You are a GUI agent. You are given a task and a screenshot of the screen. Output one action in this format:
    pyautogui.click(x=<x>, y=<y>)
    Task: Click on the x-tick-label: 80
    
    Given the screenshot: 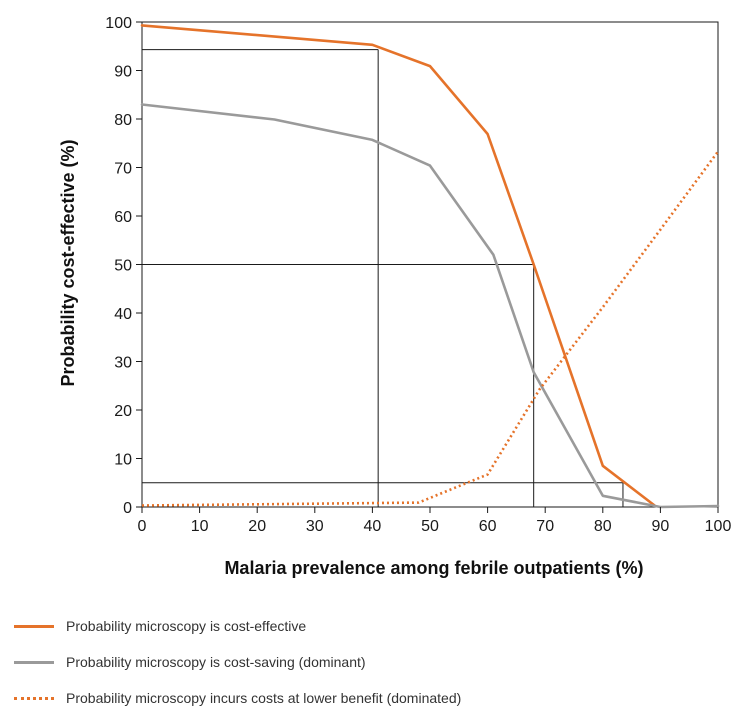 What is the action you would take?
    pyautogui.click(x=603, y=526)
    